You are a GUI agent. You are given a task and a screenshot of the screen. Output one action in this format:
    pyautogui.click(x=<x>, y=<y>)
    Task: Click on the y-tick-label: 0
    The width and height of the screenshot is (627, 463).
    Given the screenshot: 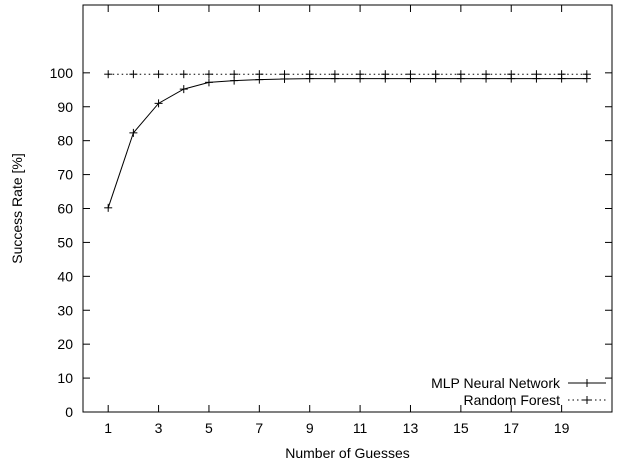 What is the action you would take?
    pyautogui.click(x=69, y=412)
    